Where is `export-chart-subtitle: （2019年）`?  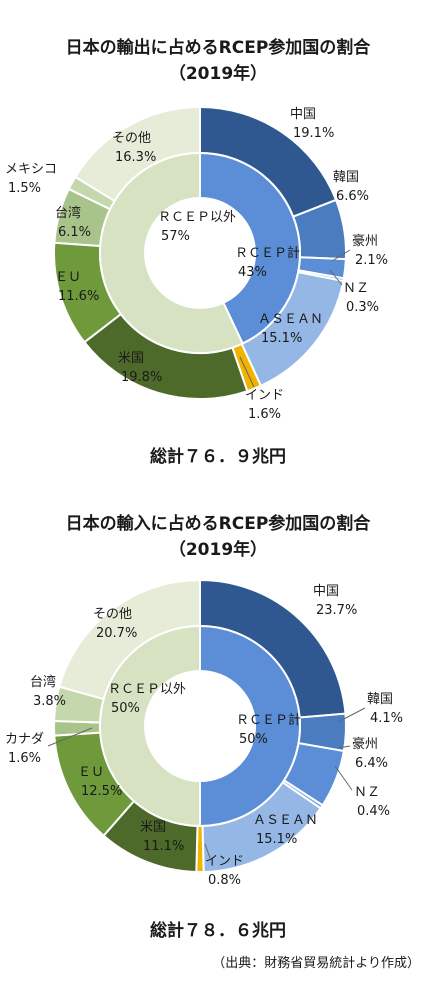 export-chart-subtitle: （2019年） is located at coordinates (218, 74).